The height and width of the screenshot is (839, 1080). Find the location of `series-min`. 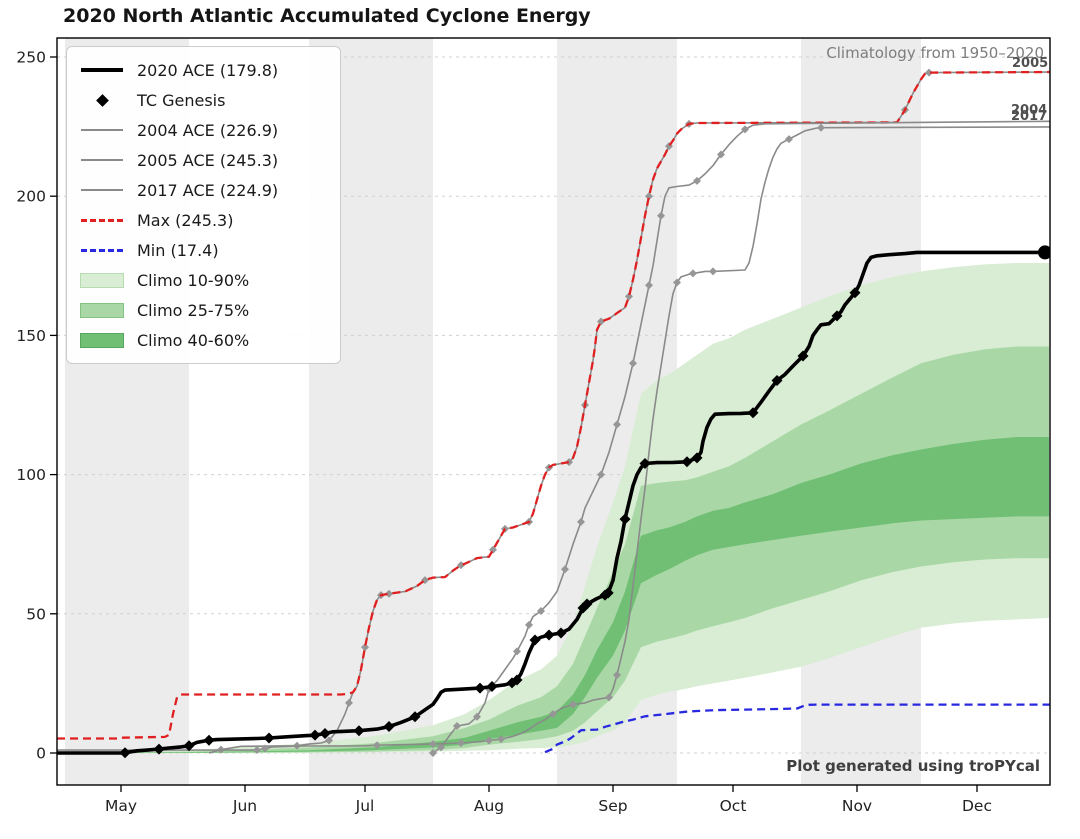

series-min is located at coordinates (797, 728).